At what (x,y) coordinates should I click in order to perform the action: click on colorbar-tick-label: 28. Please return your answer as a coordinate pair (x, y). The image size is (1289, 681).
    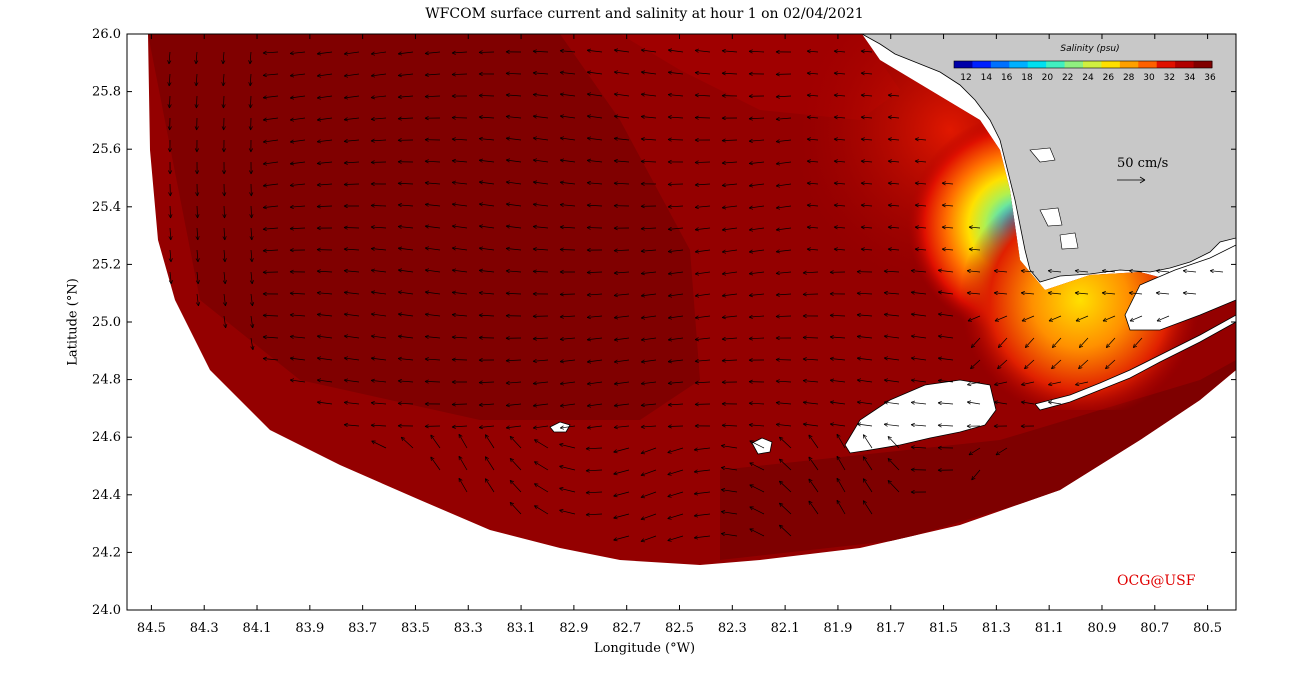
    Looking at the image, I should click on (1129, 78).